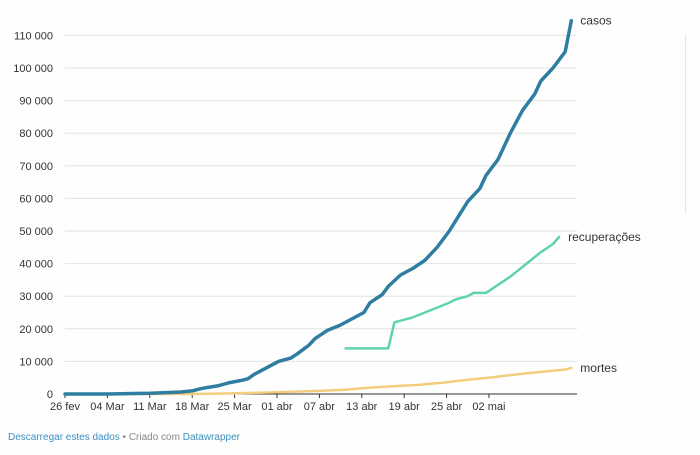 The height and width of the screenshot is (455, 700). Describe the element at coordinates (65, 407) in the screenshot. I see `x-tick-label: 26 fev` at that location.